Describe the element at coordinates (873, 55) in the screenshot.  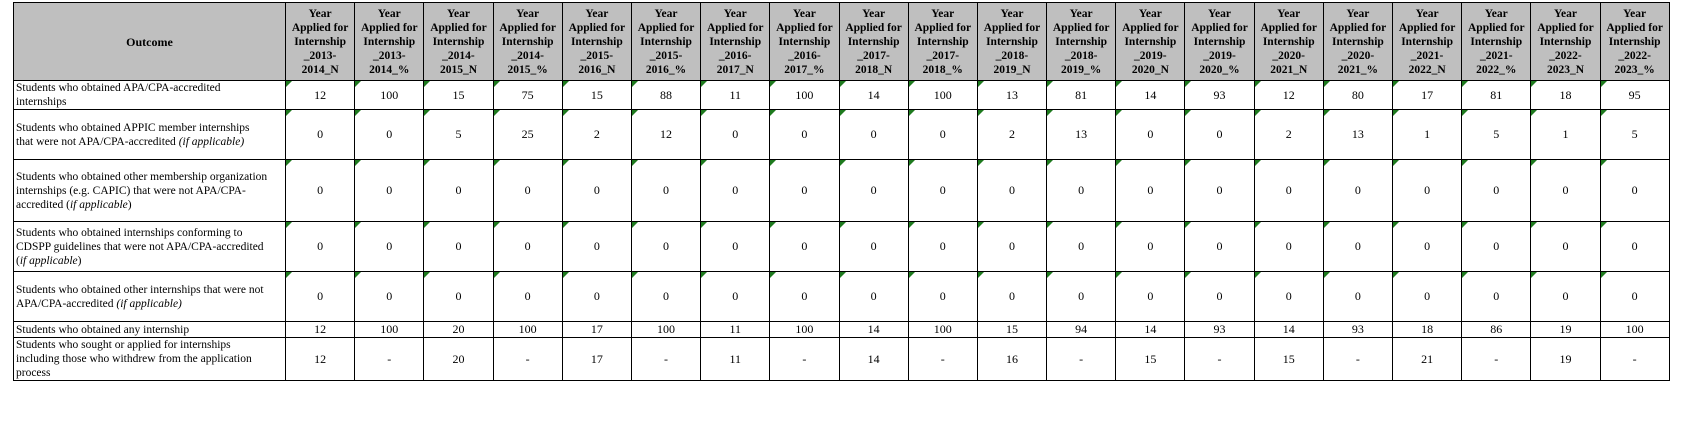
I see `column-header-line: _2017-` at that location.